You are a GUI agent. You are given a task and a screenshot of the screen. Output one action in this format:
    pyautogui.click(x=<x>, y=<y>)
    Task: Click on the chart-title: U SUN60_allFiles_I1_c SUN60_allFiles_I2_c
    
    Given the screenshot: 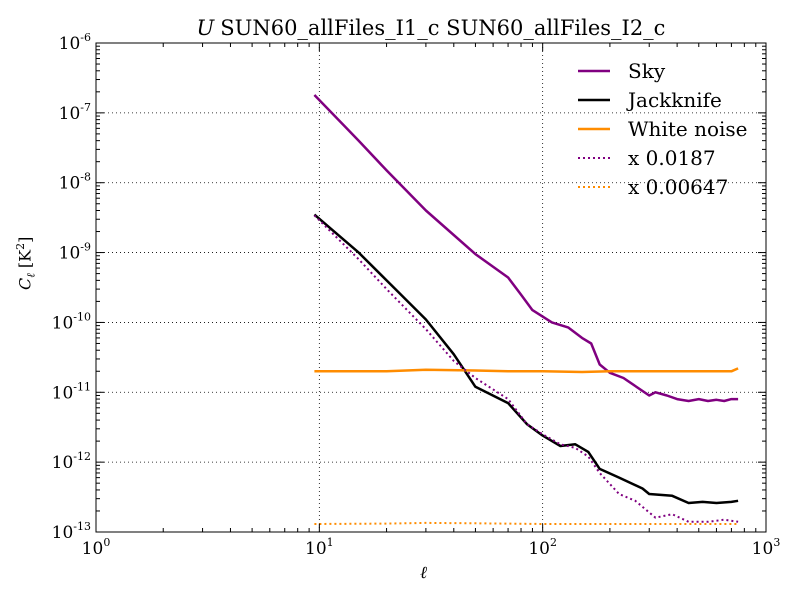 What is the action you would take?
    pyautogui.click(x=431, y=28)
    